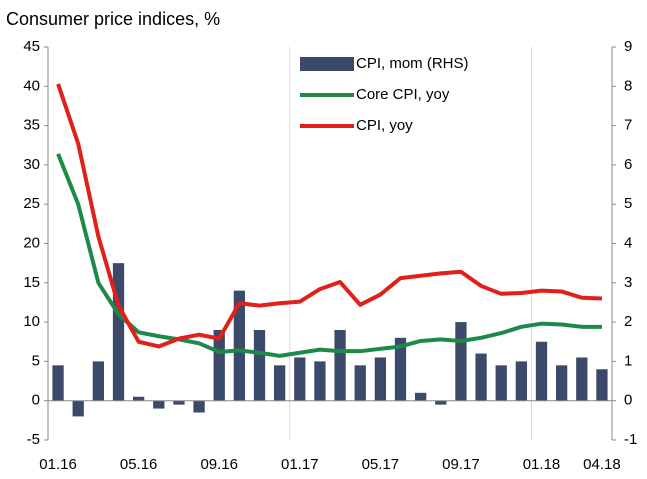 The image size is (647, 479). What do you see at coordinates (31, 85) in the screenshot?
I see `y-tick-label: 40` at bounding box center [31, 85].